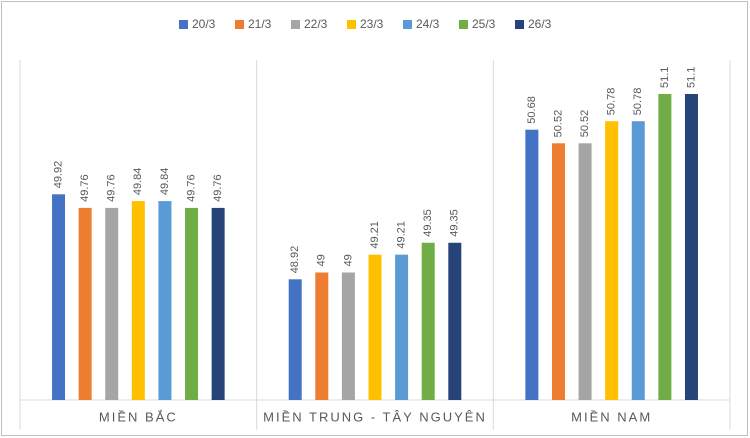 Image resolution: width=750 pixels, height=438 pixels. What do you see at coordinates (532, 110) in the screenshot?
I see `value-label: 50.68` at bounding box center [532, 110].